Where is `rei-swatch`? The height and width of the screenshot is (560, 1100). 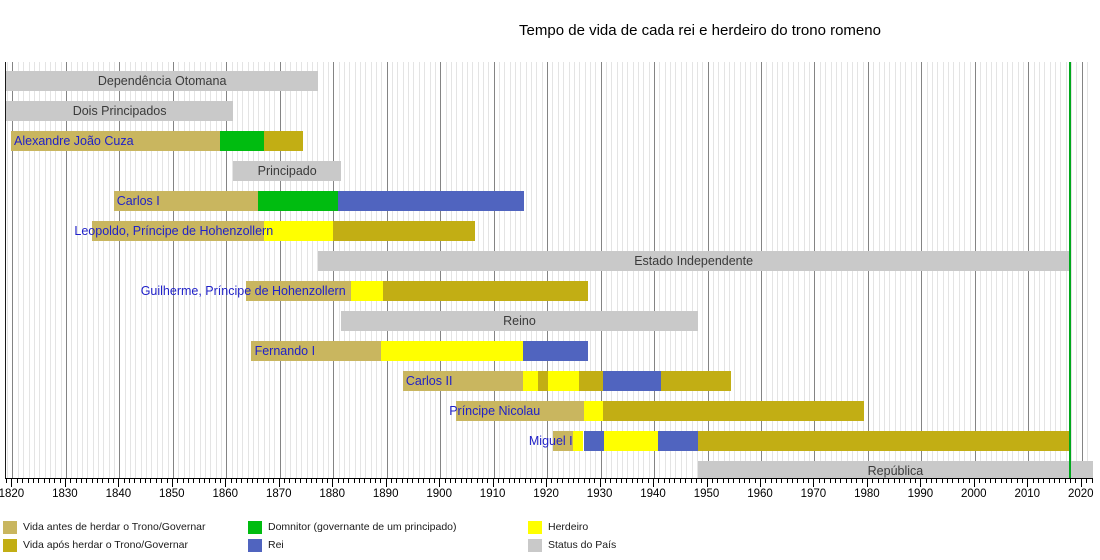
rei-swatch is located at coordinates (255, 545).